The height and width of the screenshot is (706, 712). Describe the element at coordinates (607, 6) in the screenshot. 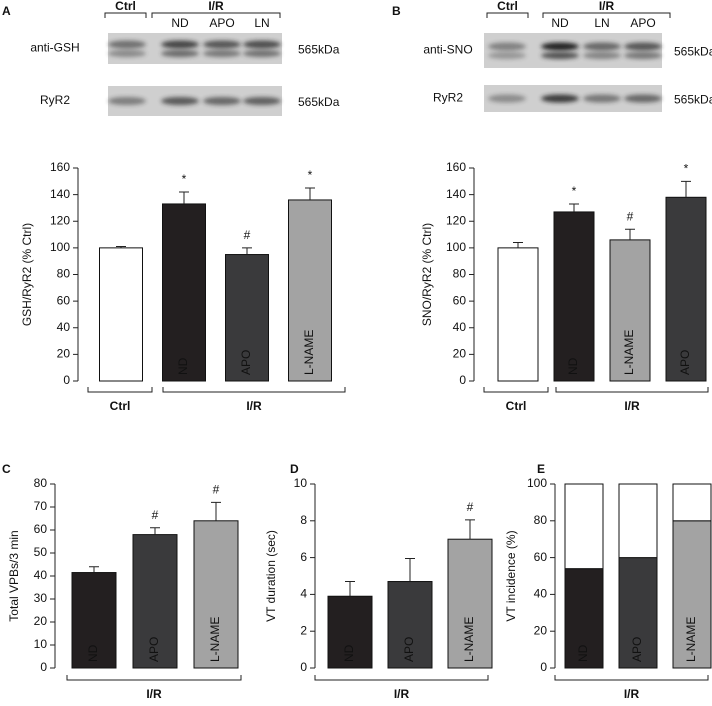

I see `blot-header-ir: I/R` at that location.